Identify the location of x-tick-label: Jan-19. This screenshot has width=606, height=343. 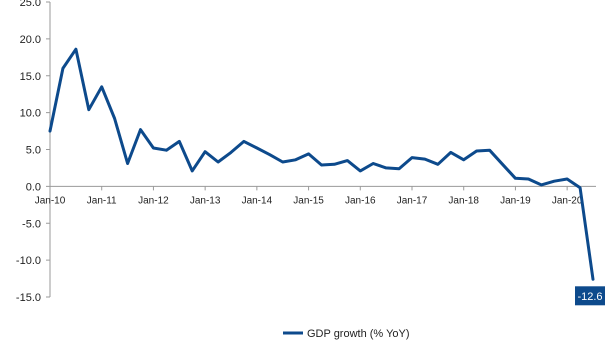
(515, 200).